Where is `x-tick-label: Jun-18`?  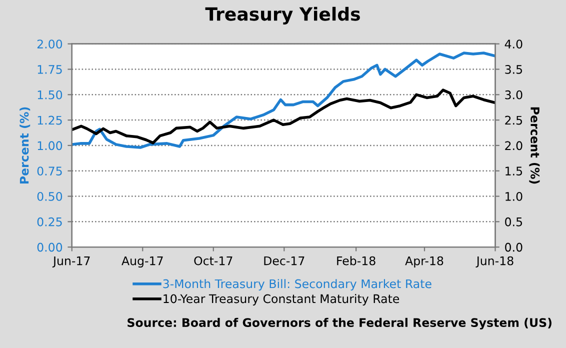 x-tick-label: Jun-18 is located at coordinates (495, 262).